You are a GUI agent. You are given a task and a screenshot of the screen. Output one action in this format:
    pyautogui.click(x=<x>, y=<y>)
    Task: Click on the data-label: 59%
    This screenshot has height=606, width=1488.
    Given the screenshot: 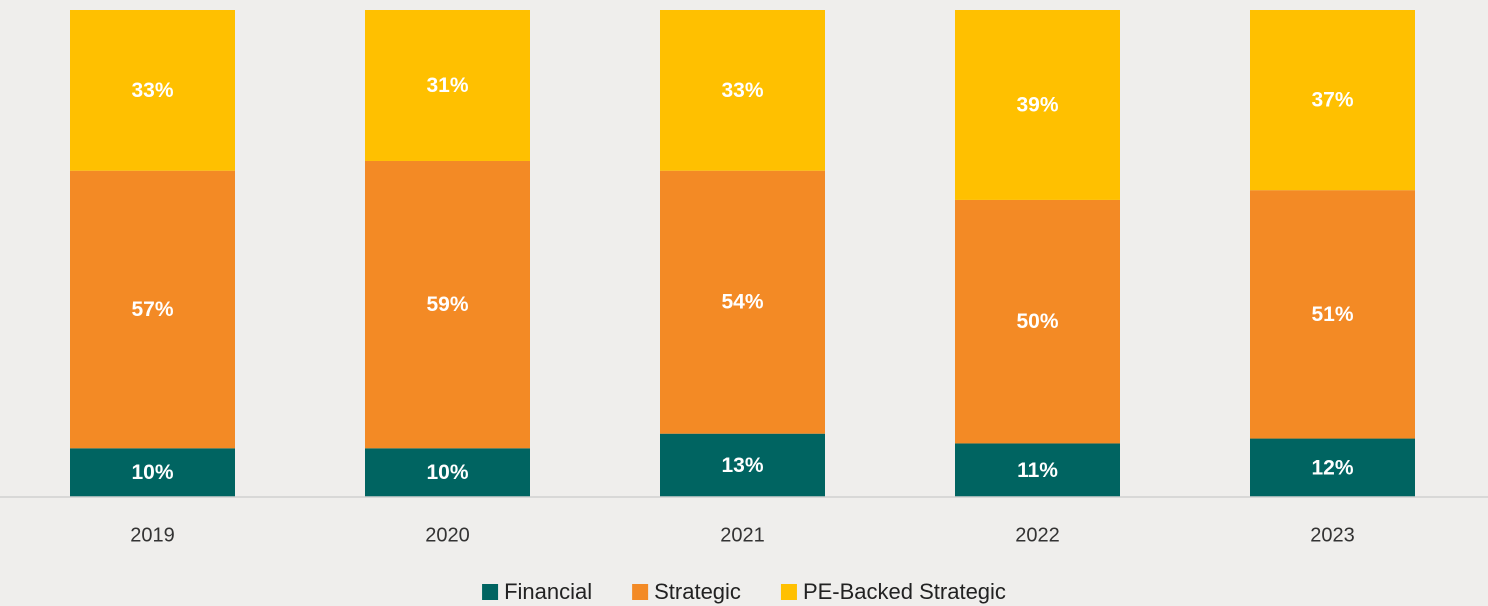 What is the action you would take?
    pyautogui.click(x=447, y=304)
    